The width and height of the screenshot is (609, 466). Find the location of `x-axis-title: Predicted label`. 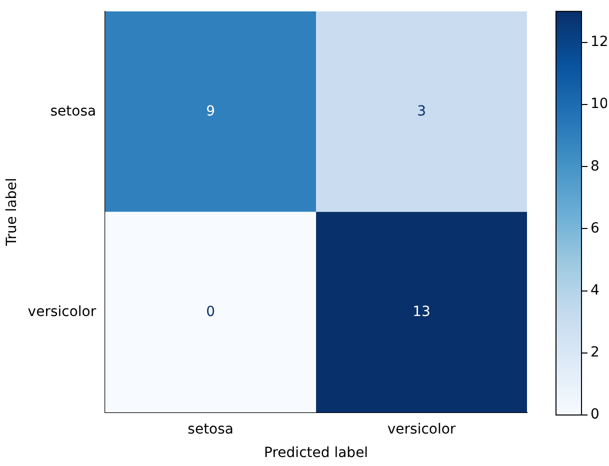

x-axis-title: Predicted label is located at coordinates (316, 453).